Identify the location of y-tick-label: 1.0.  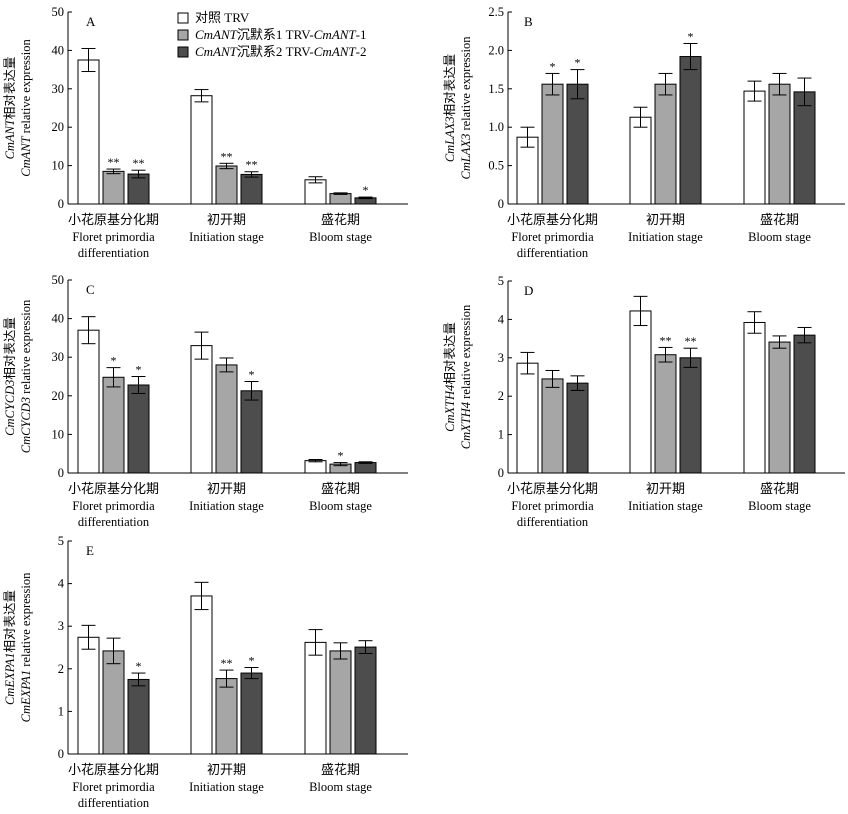
(496, 127).